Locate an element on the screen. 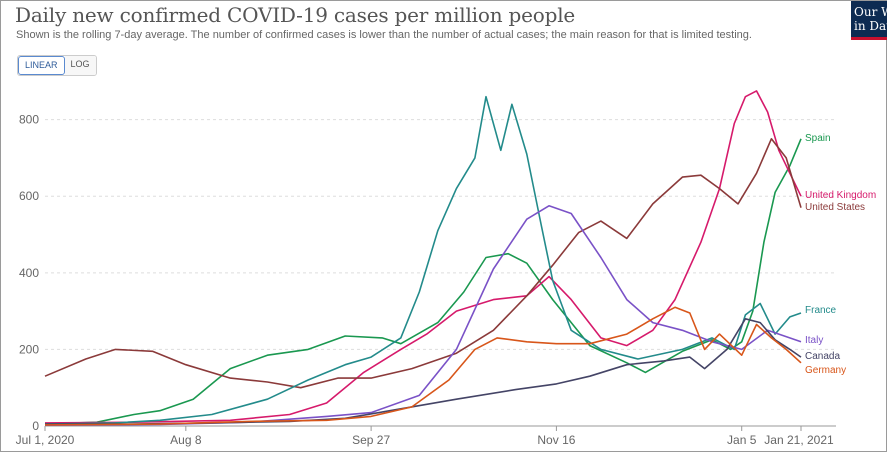 Image resolution: width=887 pixels, height=453 pixels. y-tick-label: 600 is located at coordinates (29, 196).